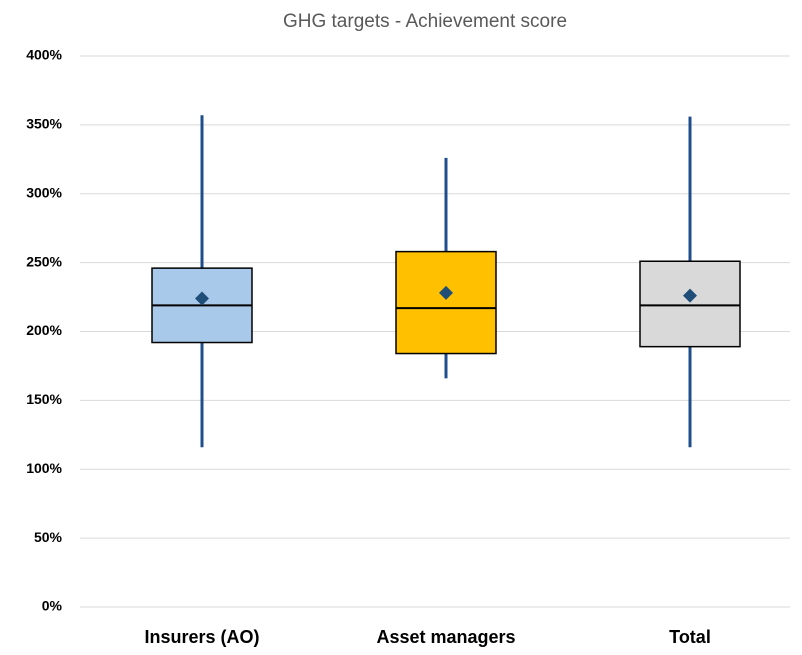  What do you see at coordinates (52, 606) in the screenshot?
I see `y-tick-label: 0%` at bounding box center [52, 606].